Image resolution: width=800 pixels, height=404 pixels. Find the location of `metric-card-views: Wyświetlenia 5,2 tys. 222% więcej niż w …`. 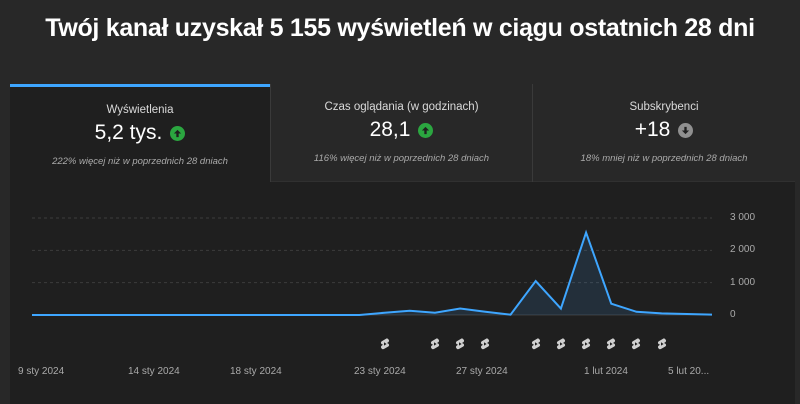

metric-card-views: Wyświetlenia 5,2 tys. 222% więcej niż w … is located at coordinates (140, 133).